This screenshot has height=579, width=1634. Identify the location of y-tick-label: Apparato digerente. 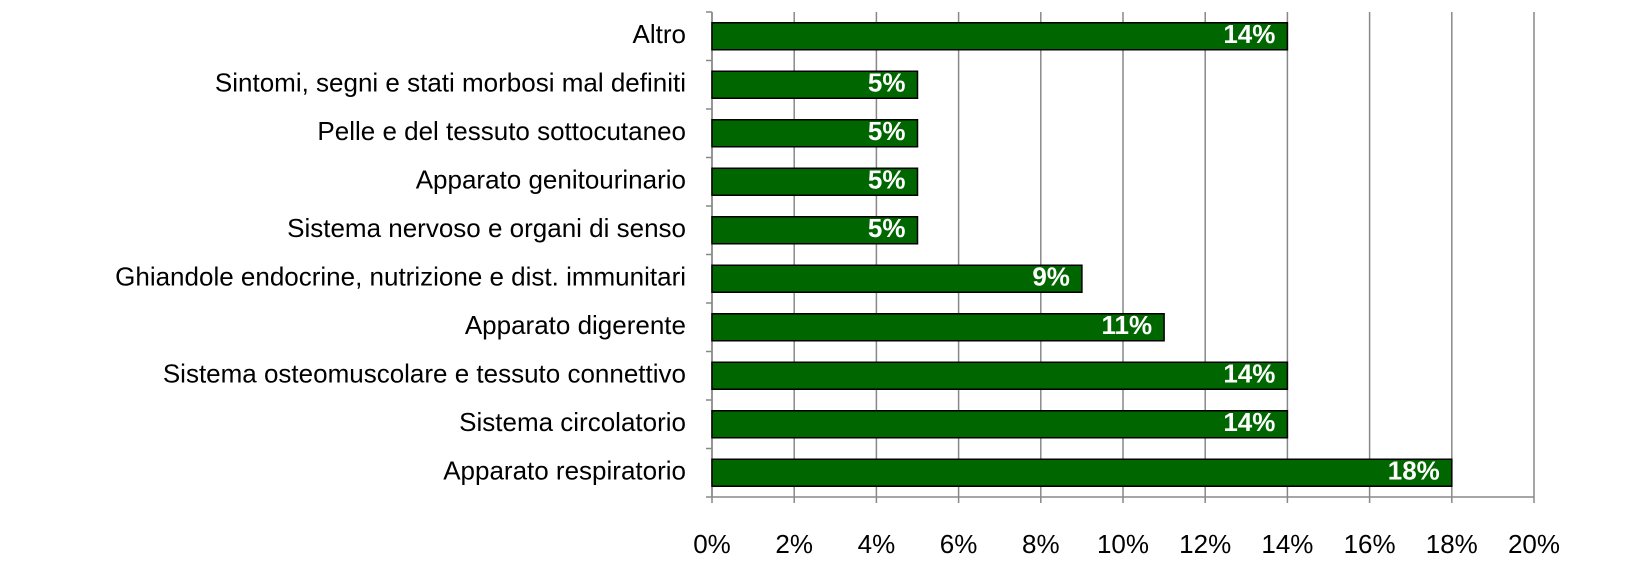
(575, 325).